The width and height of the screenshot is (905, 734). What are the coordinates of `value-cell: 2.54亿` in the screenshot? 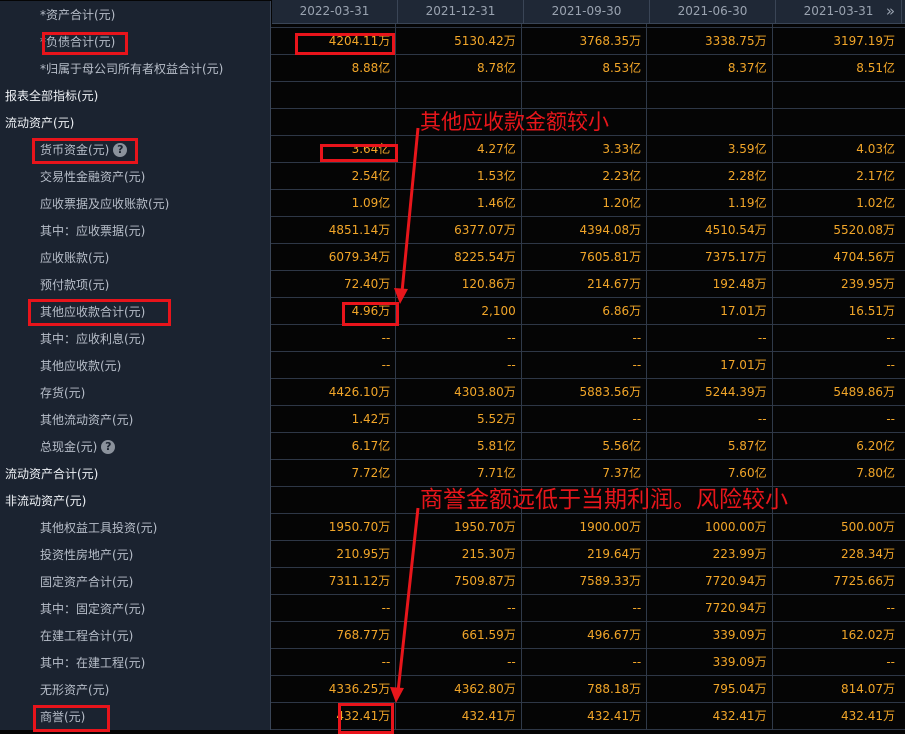 It's located at (334, 176).